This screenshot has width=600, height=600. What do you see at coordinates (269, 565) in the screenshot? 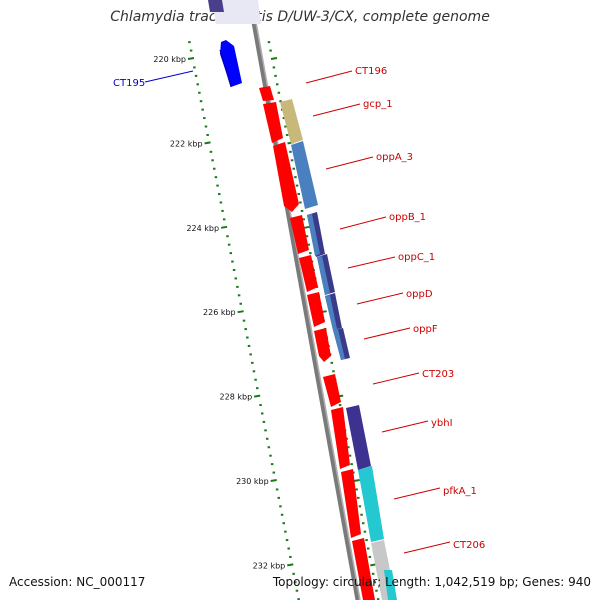
I see `tick-label: 232 kbp` at bounding box center [269, 565].